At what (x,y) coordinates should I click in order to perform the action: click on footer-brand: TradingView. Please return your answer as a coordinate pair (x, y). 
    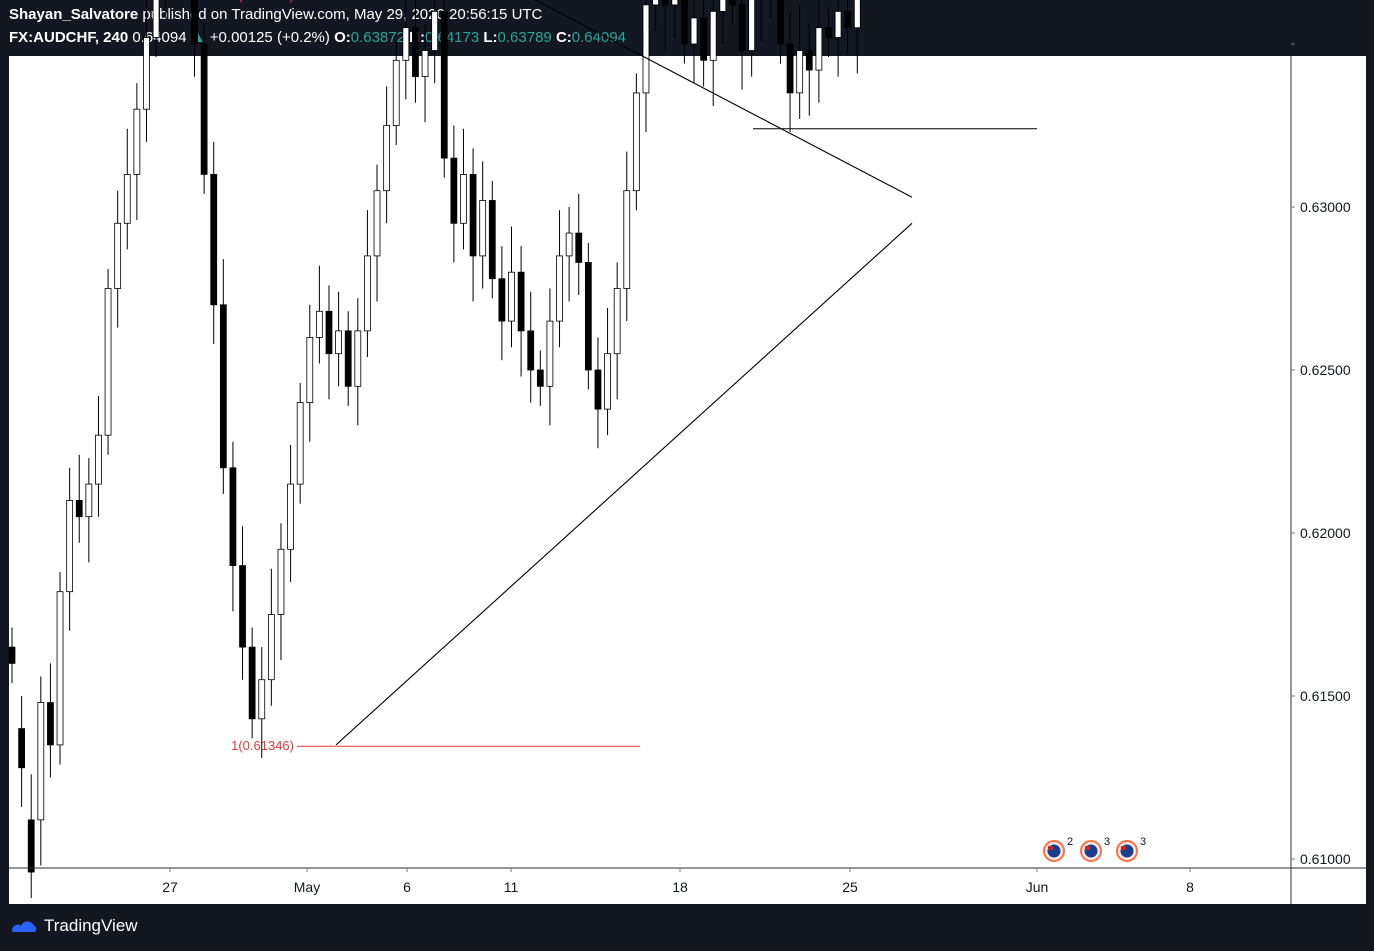
    Looking at the image, I should click on (74, 926).